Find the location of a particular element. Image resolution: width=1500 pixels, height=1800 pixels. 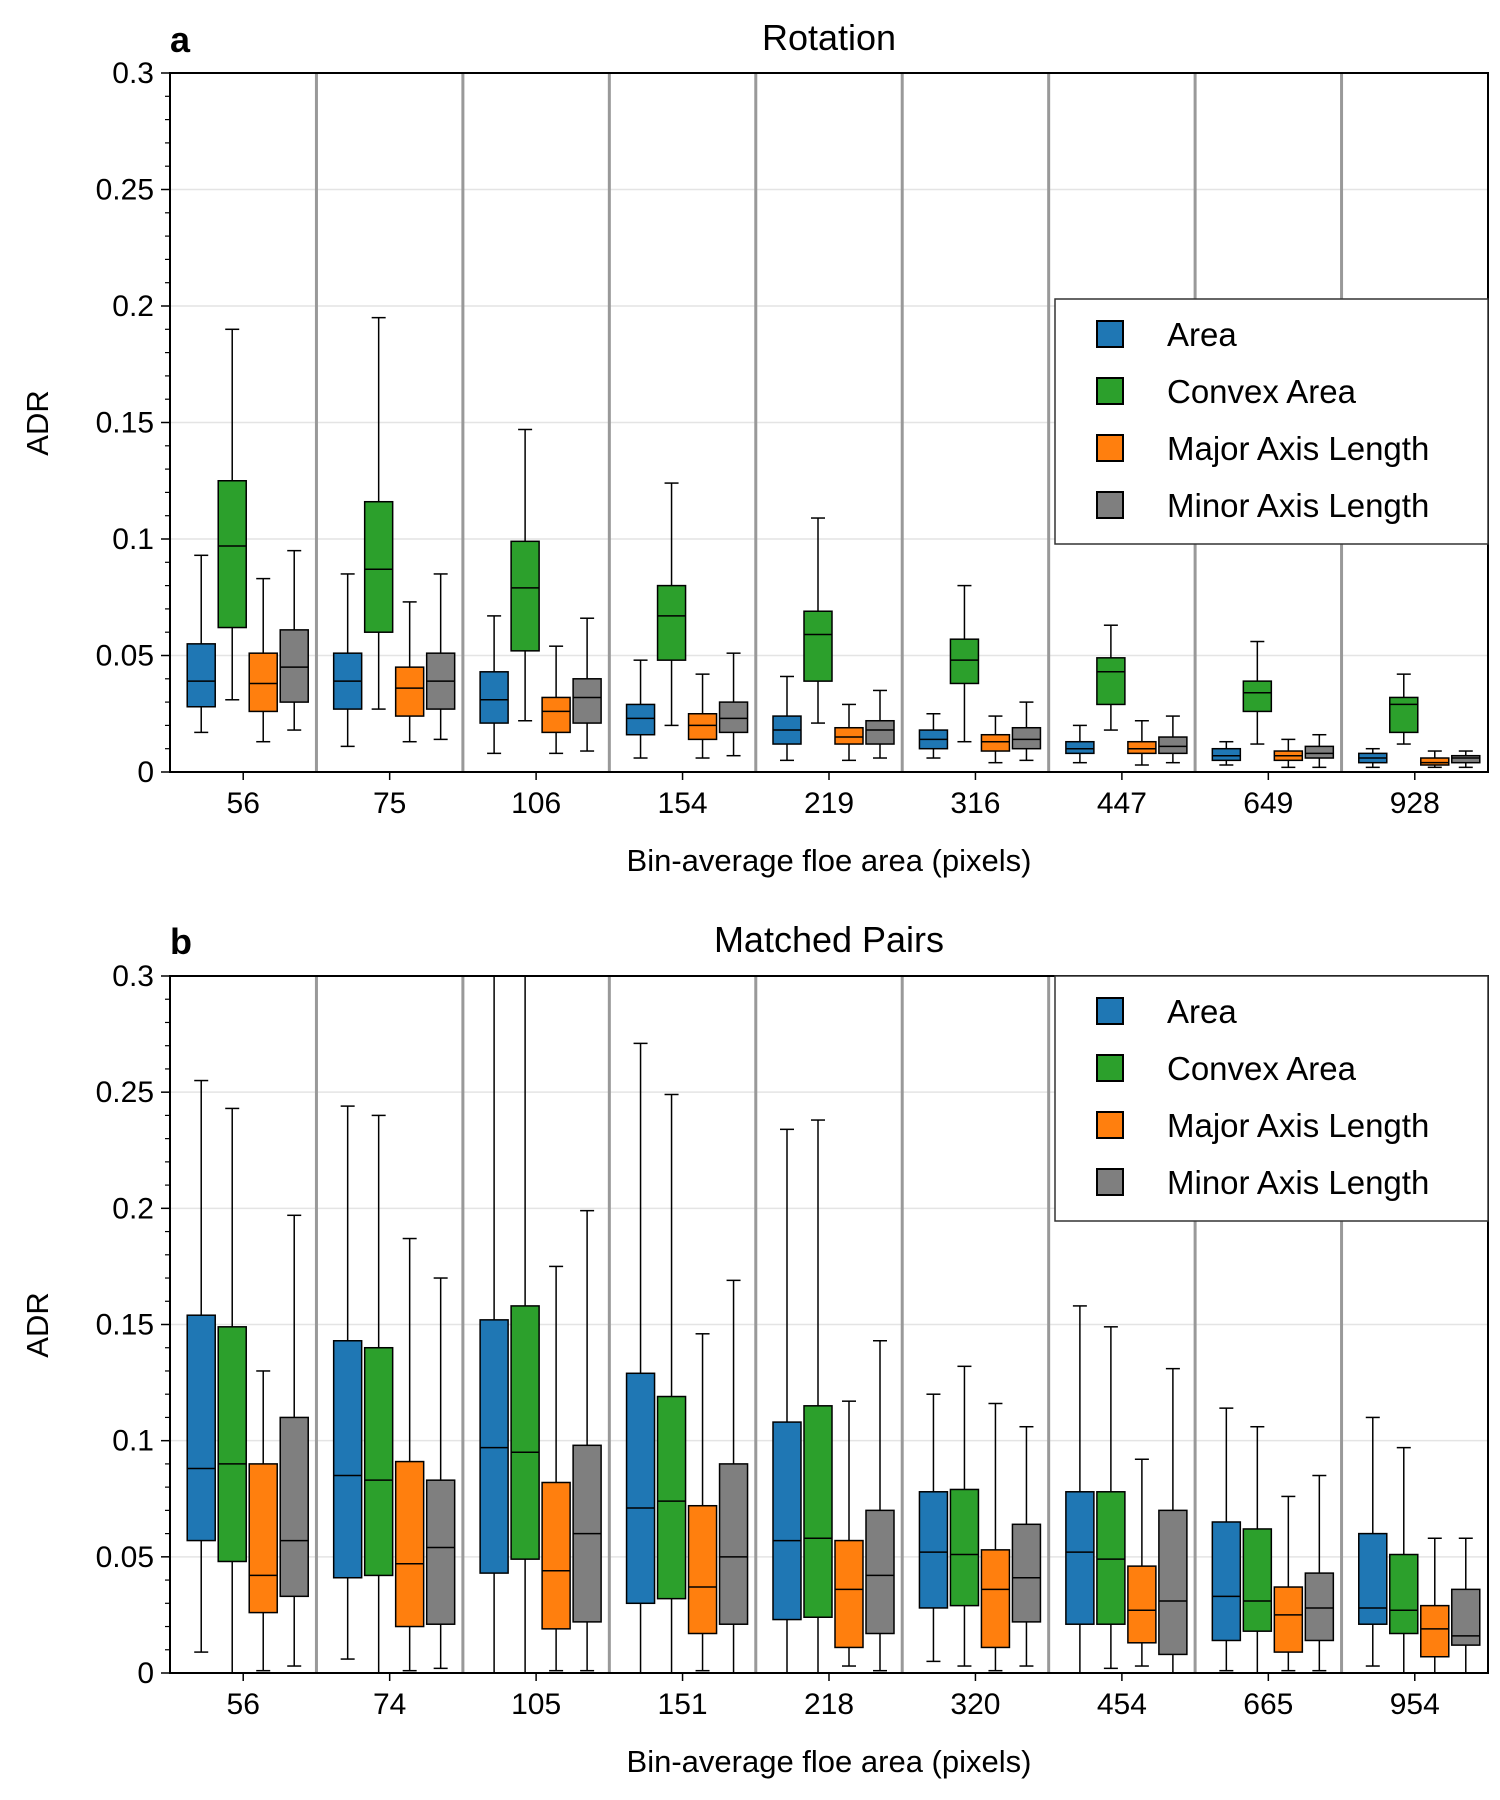

x-tick-label: 154 is located at coordinates (683, 803).